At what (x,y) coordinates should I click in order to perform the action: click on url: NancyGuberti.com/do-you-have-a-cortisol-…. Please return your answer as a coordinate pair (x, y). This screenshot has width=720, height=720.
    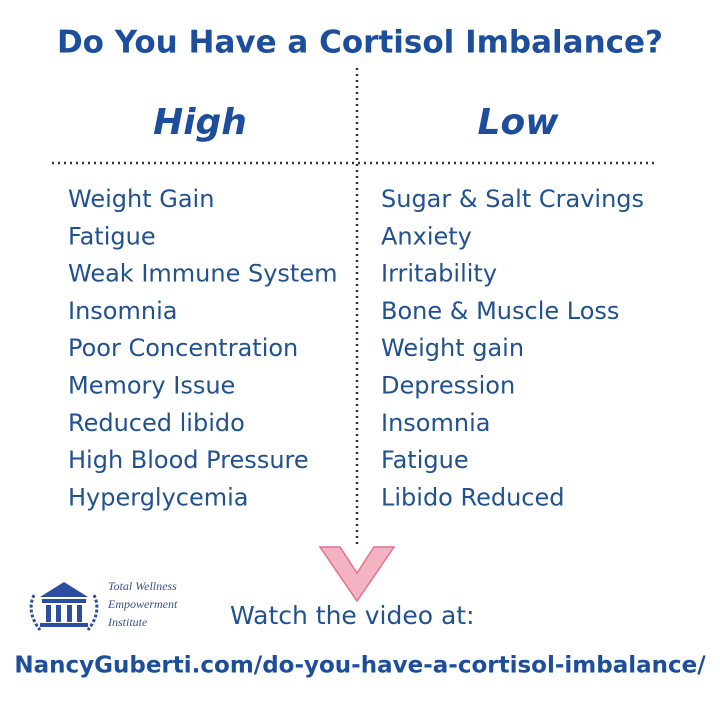
    Looking at the image, I should click on (360, 666).